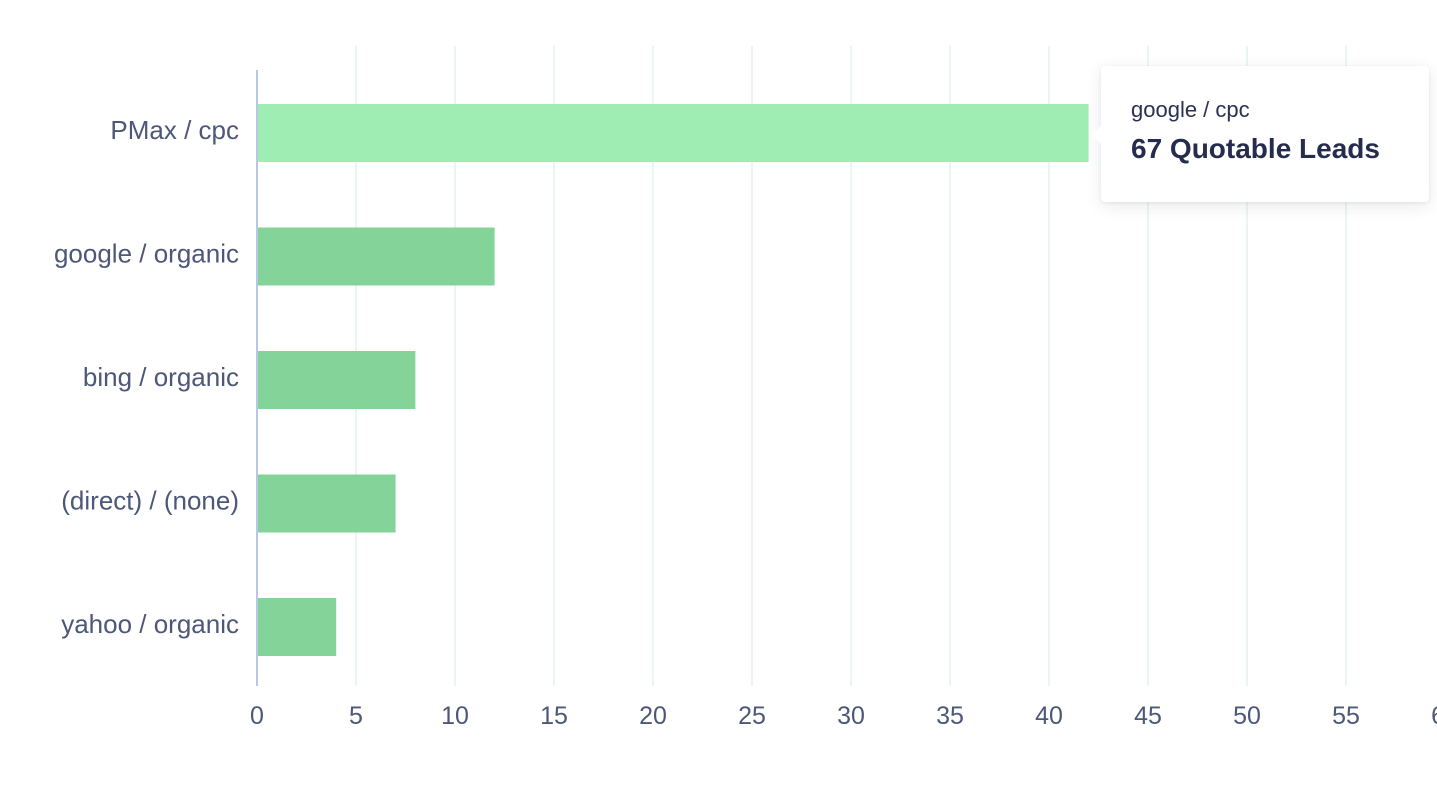  I want to click on x-tick-label: 40, so click(1049, 716).